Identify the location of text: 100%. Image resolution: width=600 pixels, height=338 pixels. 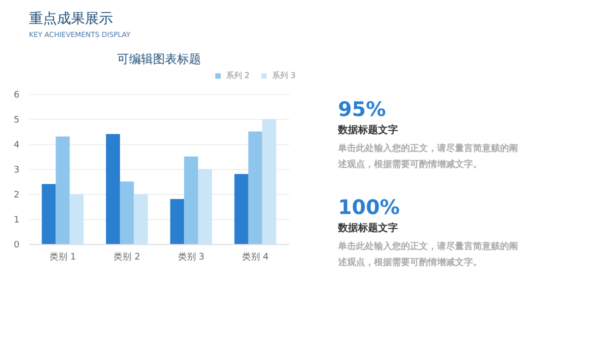
(369, 207).